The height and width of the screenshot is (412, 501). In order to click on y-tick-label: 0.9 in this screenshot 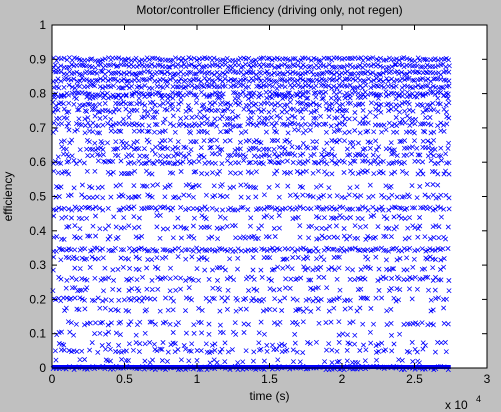, I will do `click(37, 59)`.